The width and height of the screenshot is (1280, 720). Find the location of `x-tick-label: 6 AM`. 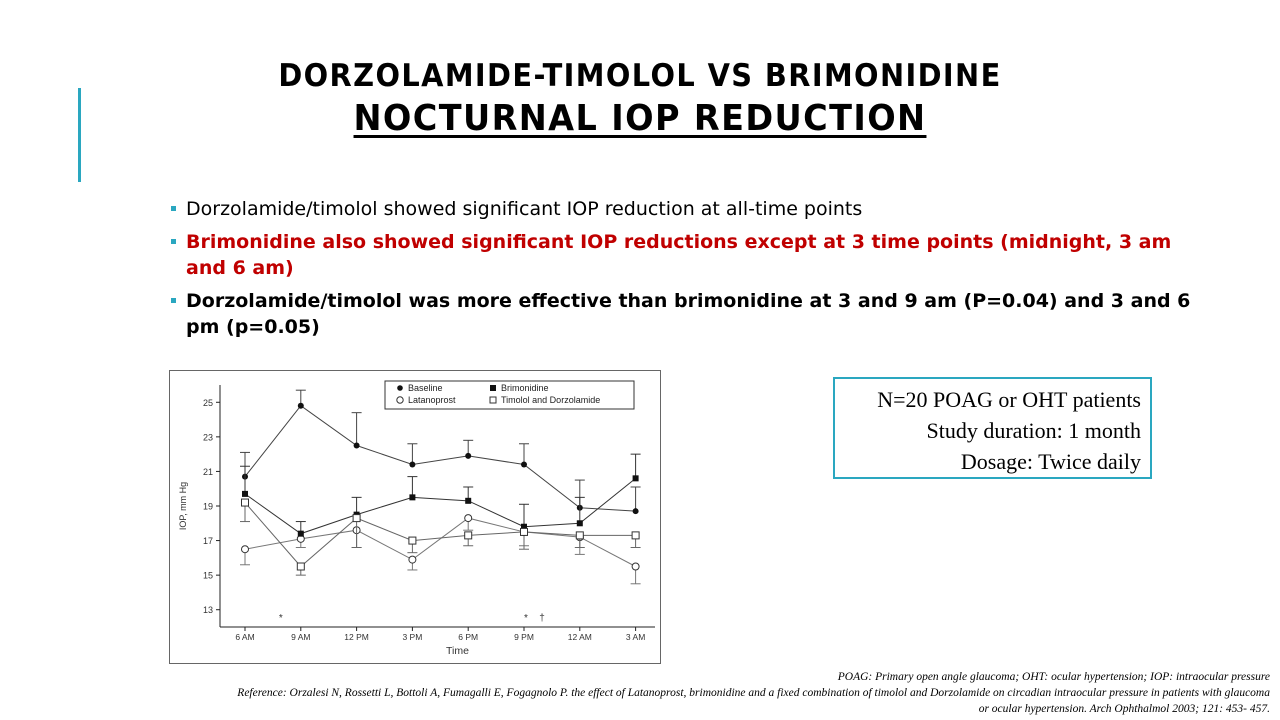

x-tick-label: 6 AM is located at coordinates (244, 637).